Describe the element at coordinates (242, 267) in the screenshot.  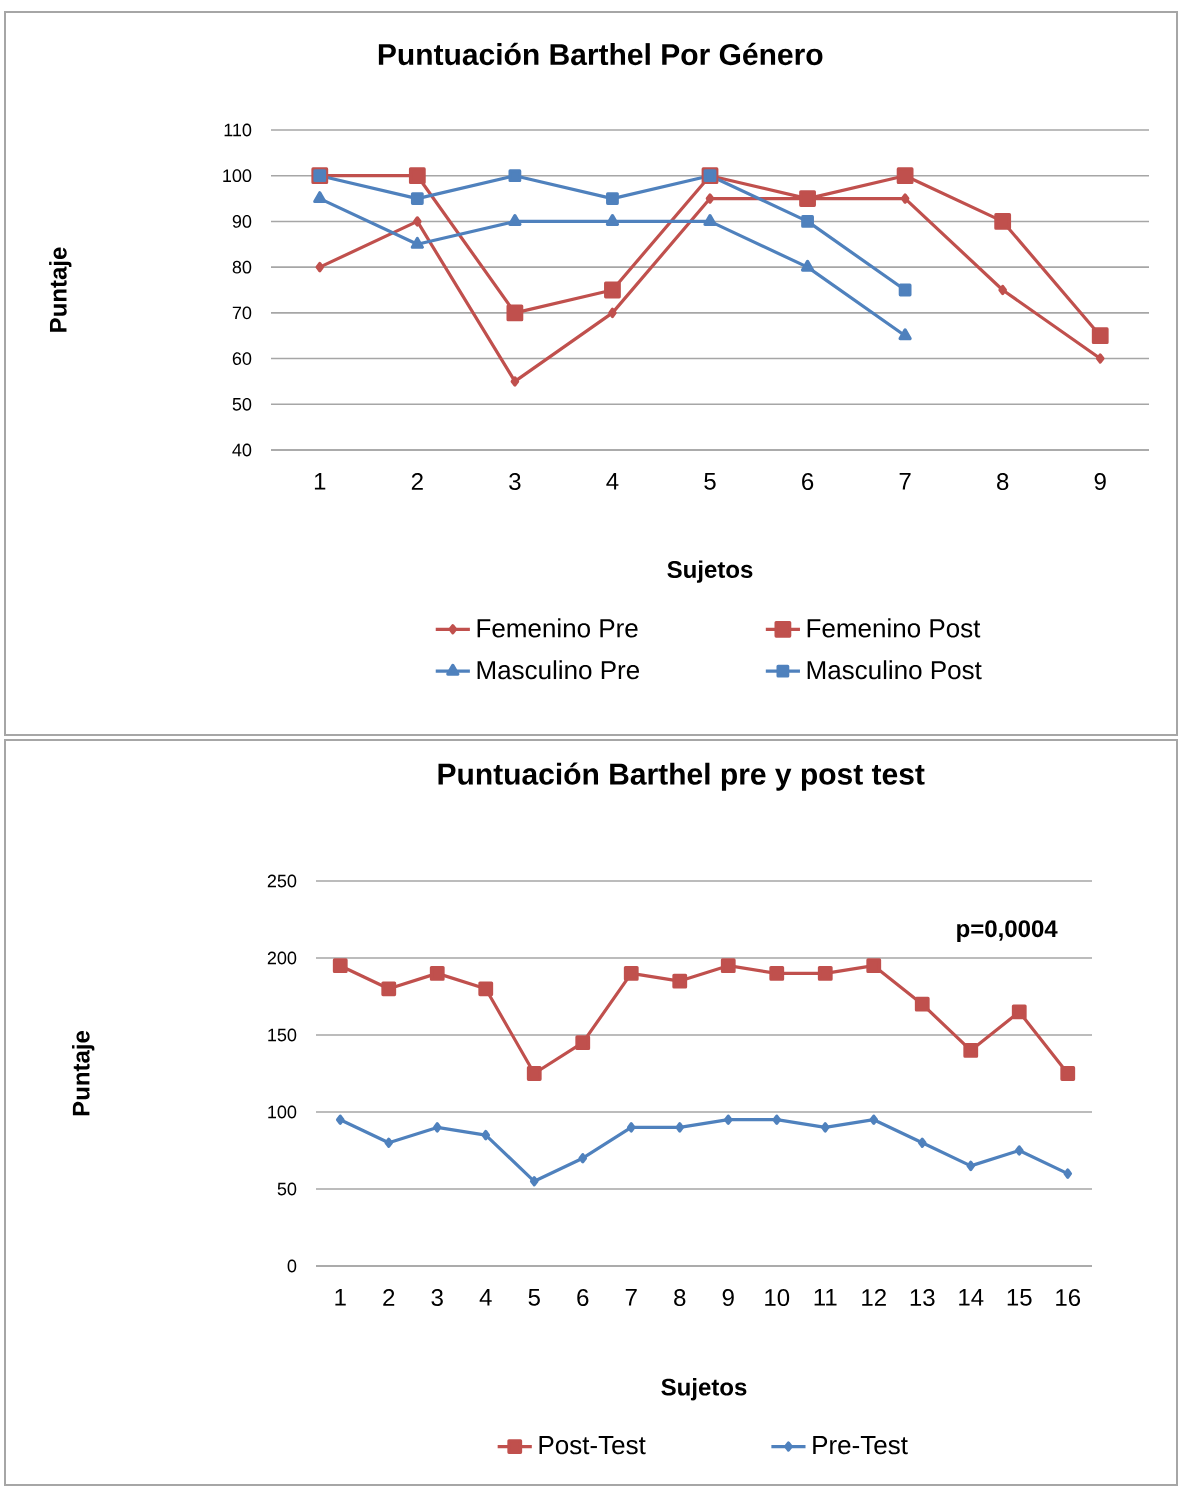
I see `y-tick-label: 80` at that location.